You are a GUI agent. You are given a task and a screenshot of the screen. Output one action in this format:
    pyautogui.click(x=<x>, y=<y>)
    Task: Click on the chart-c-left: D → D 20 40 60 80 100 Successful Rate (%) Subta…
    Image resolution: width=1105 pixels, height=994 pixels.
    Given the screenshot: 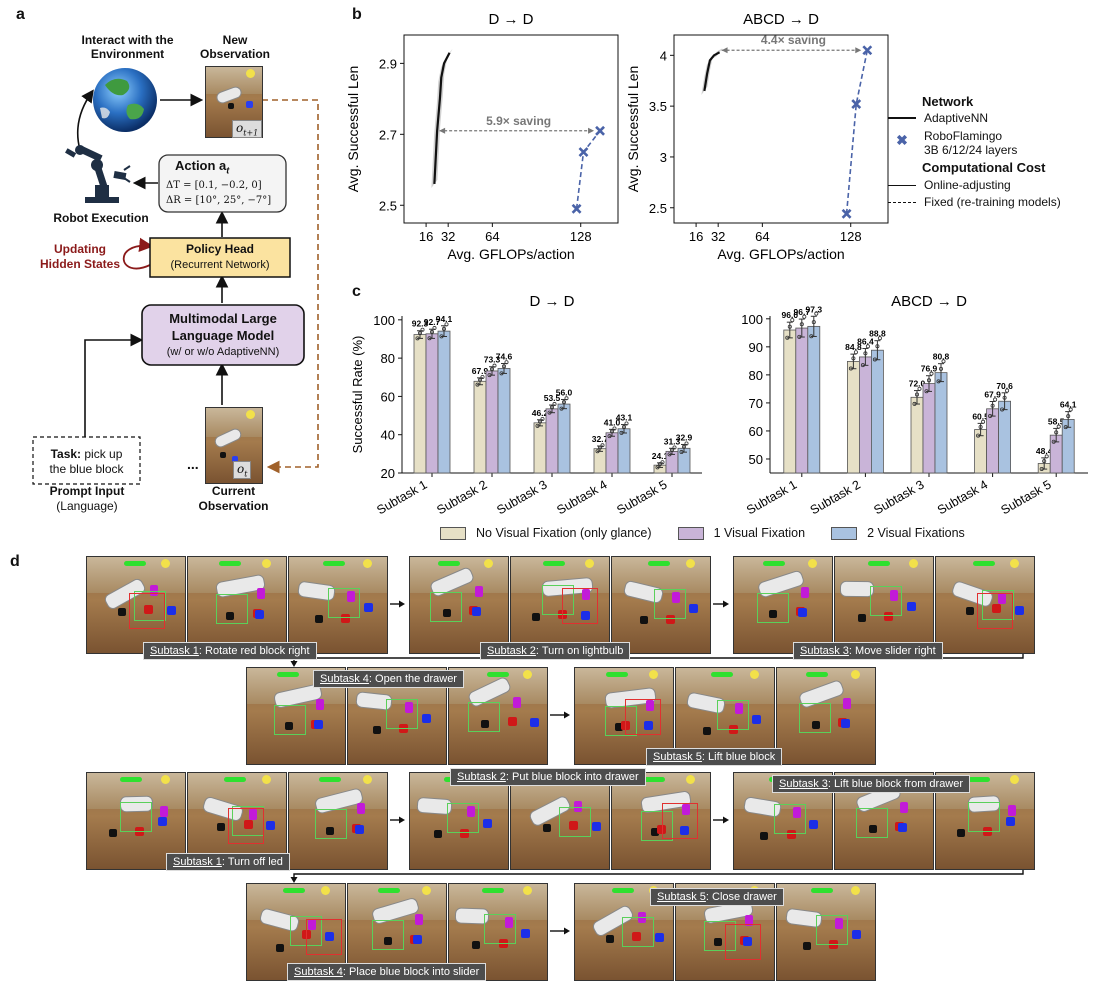 What is the action you would take?
    pyautogui.click(x=526, y=405)
    